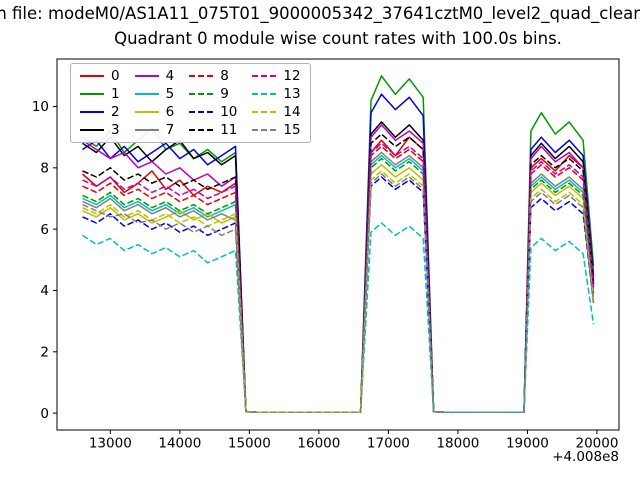 The image size is (640, 480). What do you see at coordinates (40, 107) in the screenshot?
I see `y-tick-label: 10` at bounding box center [40, 107].